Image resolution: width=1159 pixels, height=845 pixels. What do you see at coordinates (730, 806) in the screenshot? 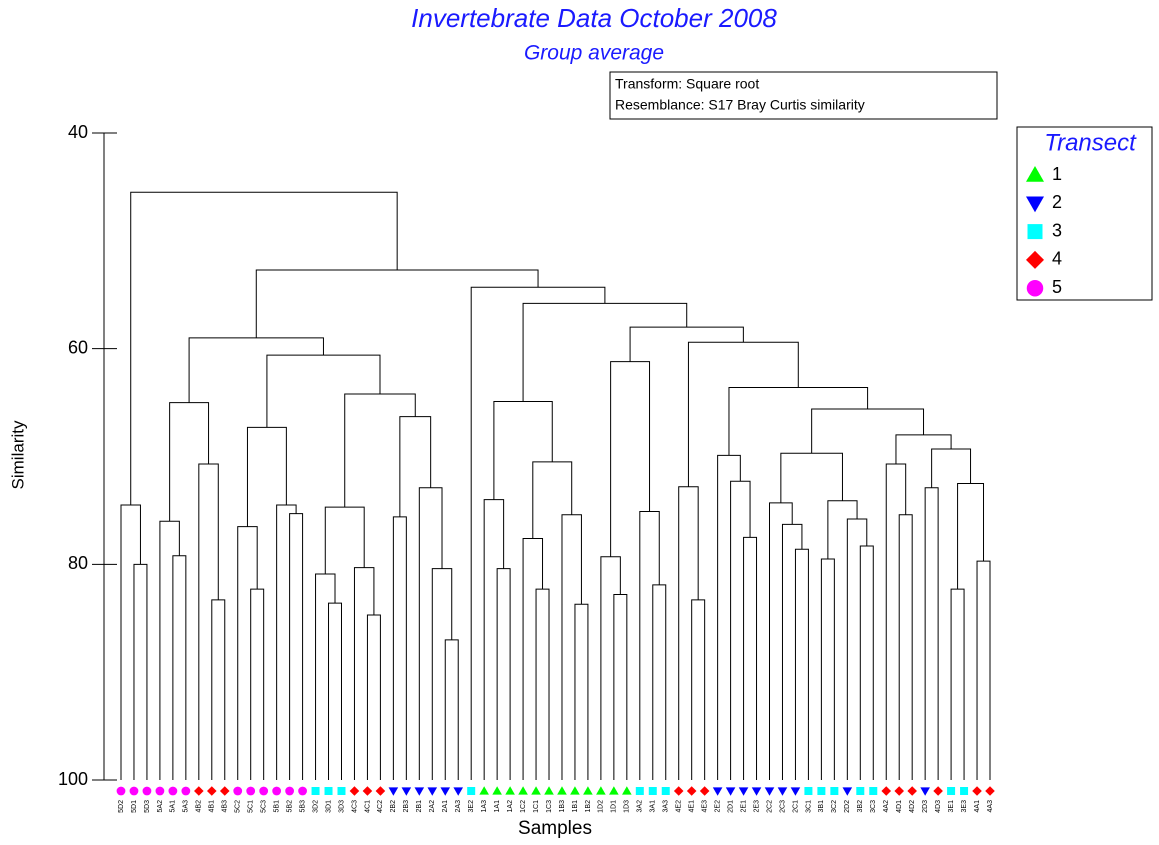
I see `leaf-label: 2D1` at bounding box center [730, 806].